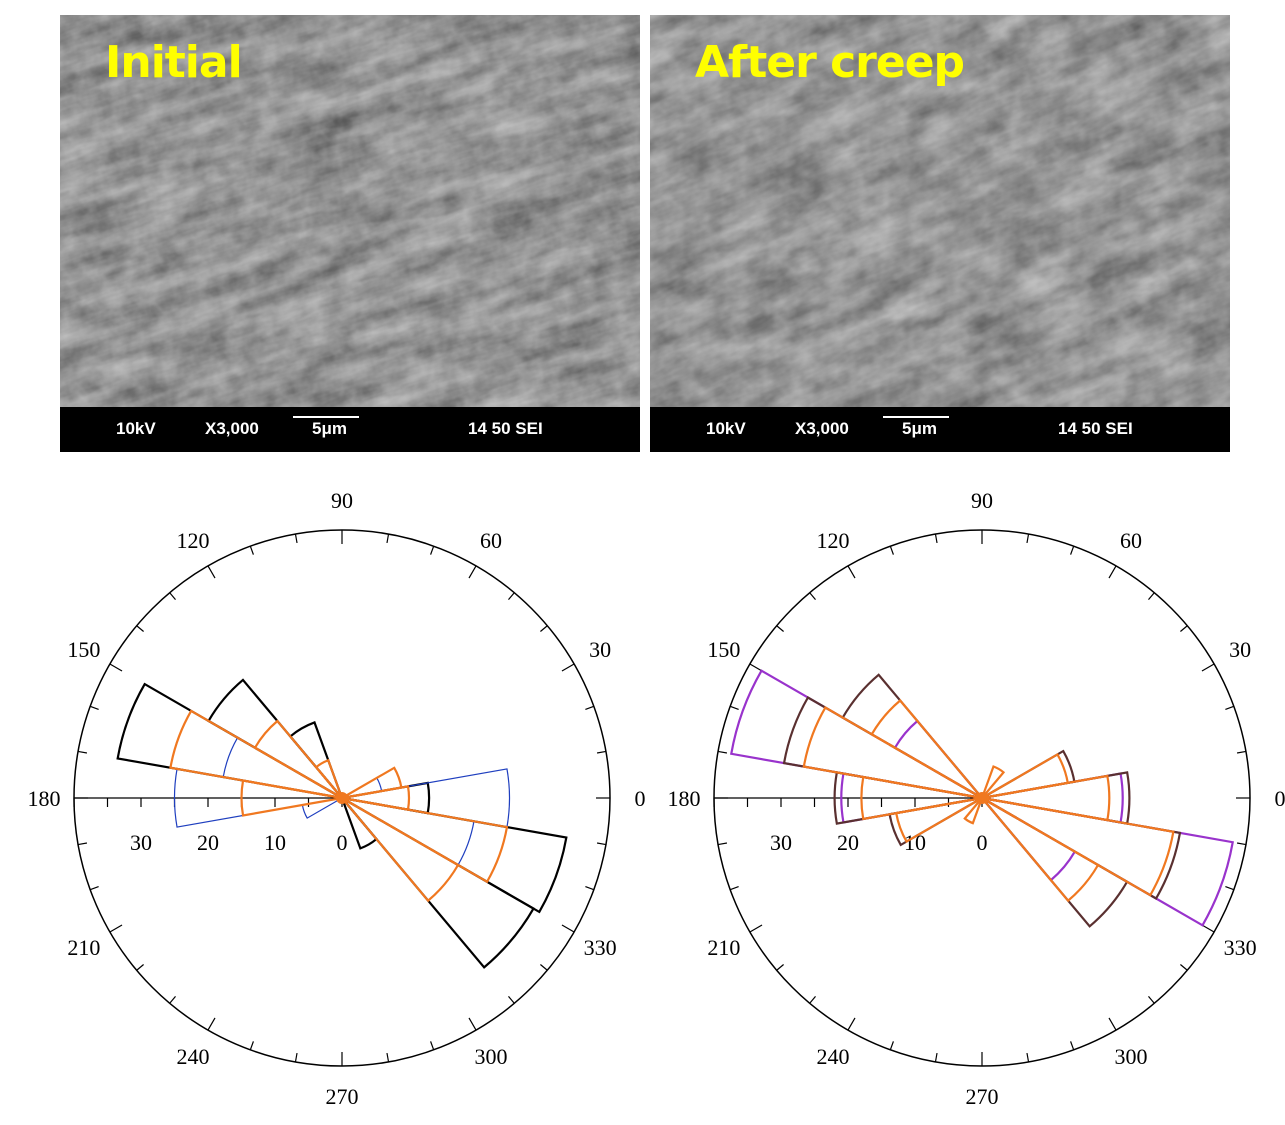 This screenshot has width=1285, height=1125. I want to click on angle-tick-label: 180, so click(44, 798).